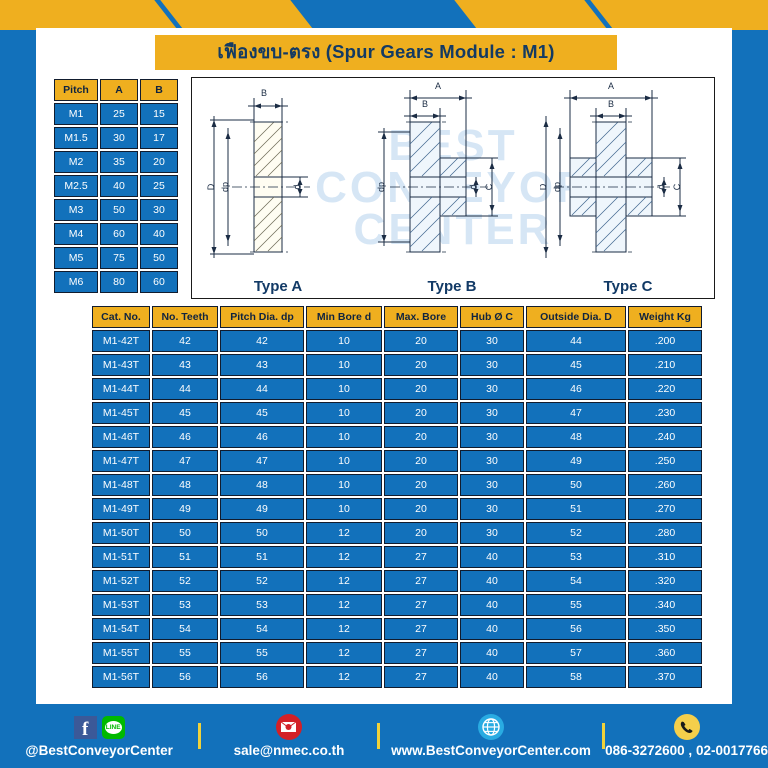 The height and width of the screenshot is (768, 768). I want to click on spec-cell-pitch-dia: 45, so click(262, 413).